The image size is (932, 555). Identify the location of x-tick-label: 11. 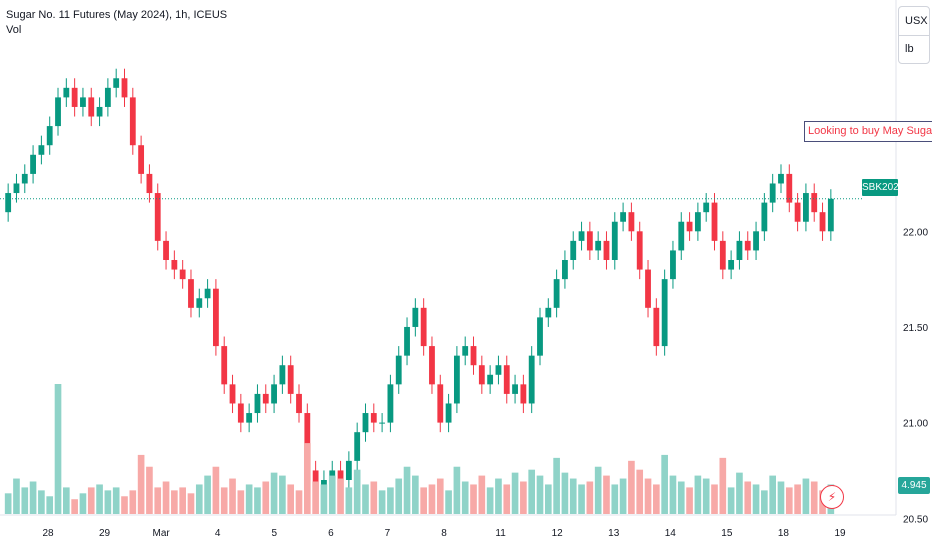
(500, 533).